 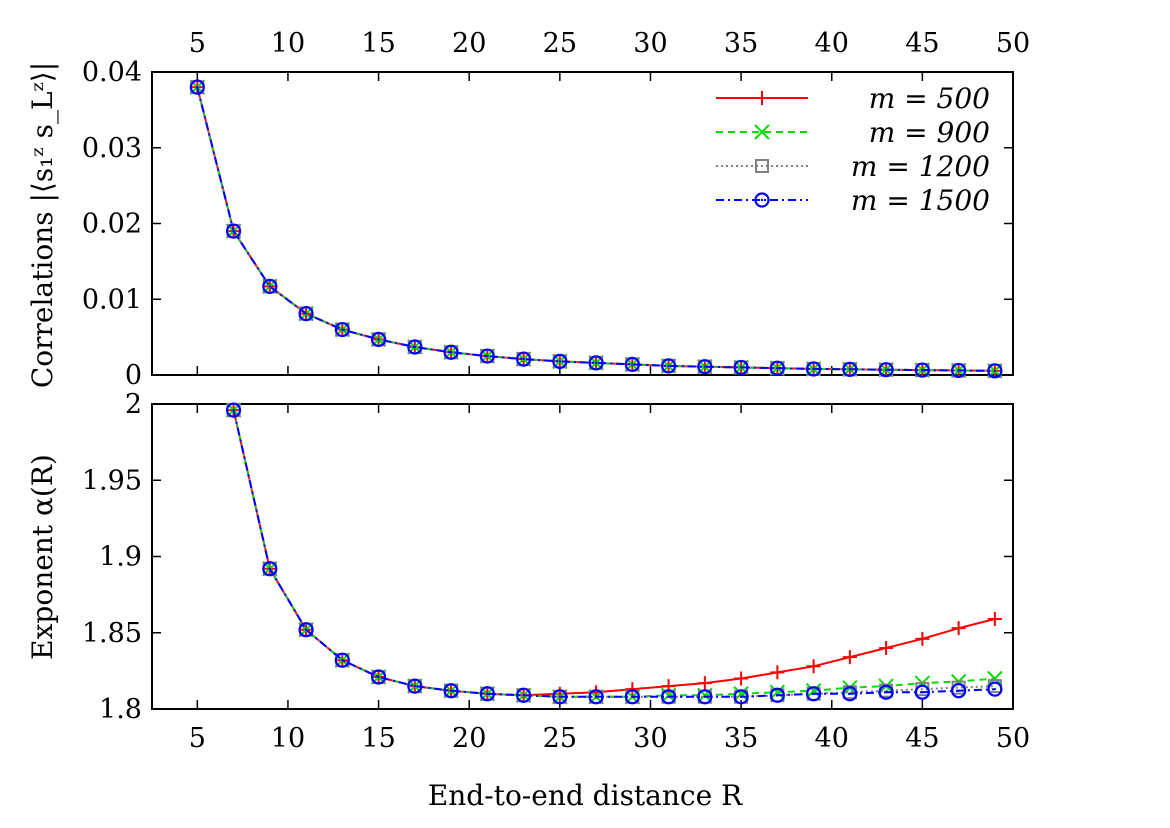 What do you see at coordinates (560, 43) in the screenshot?
I see `top-xtick-label: 25` at bounding box center [560, 43].